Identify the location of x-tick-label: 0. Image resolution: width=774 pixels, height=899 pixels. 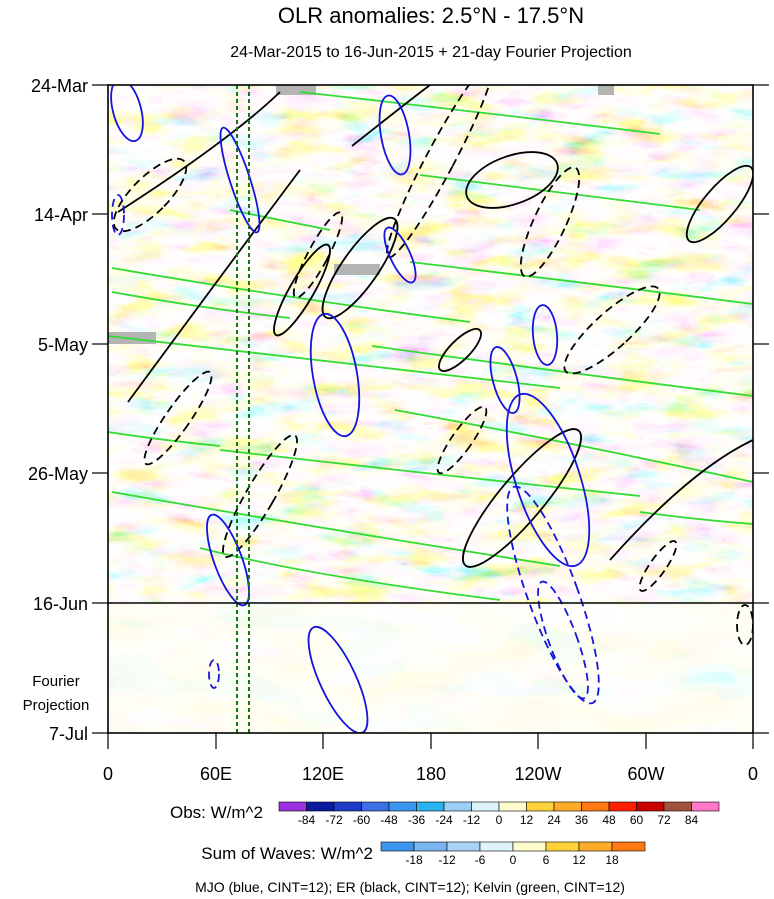
(753, 774).